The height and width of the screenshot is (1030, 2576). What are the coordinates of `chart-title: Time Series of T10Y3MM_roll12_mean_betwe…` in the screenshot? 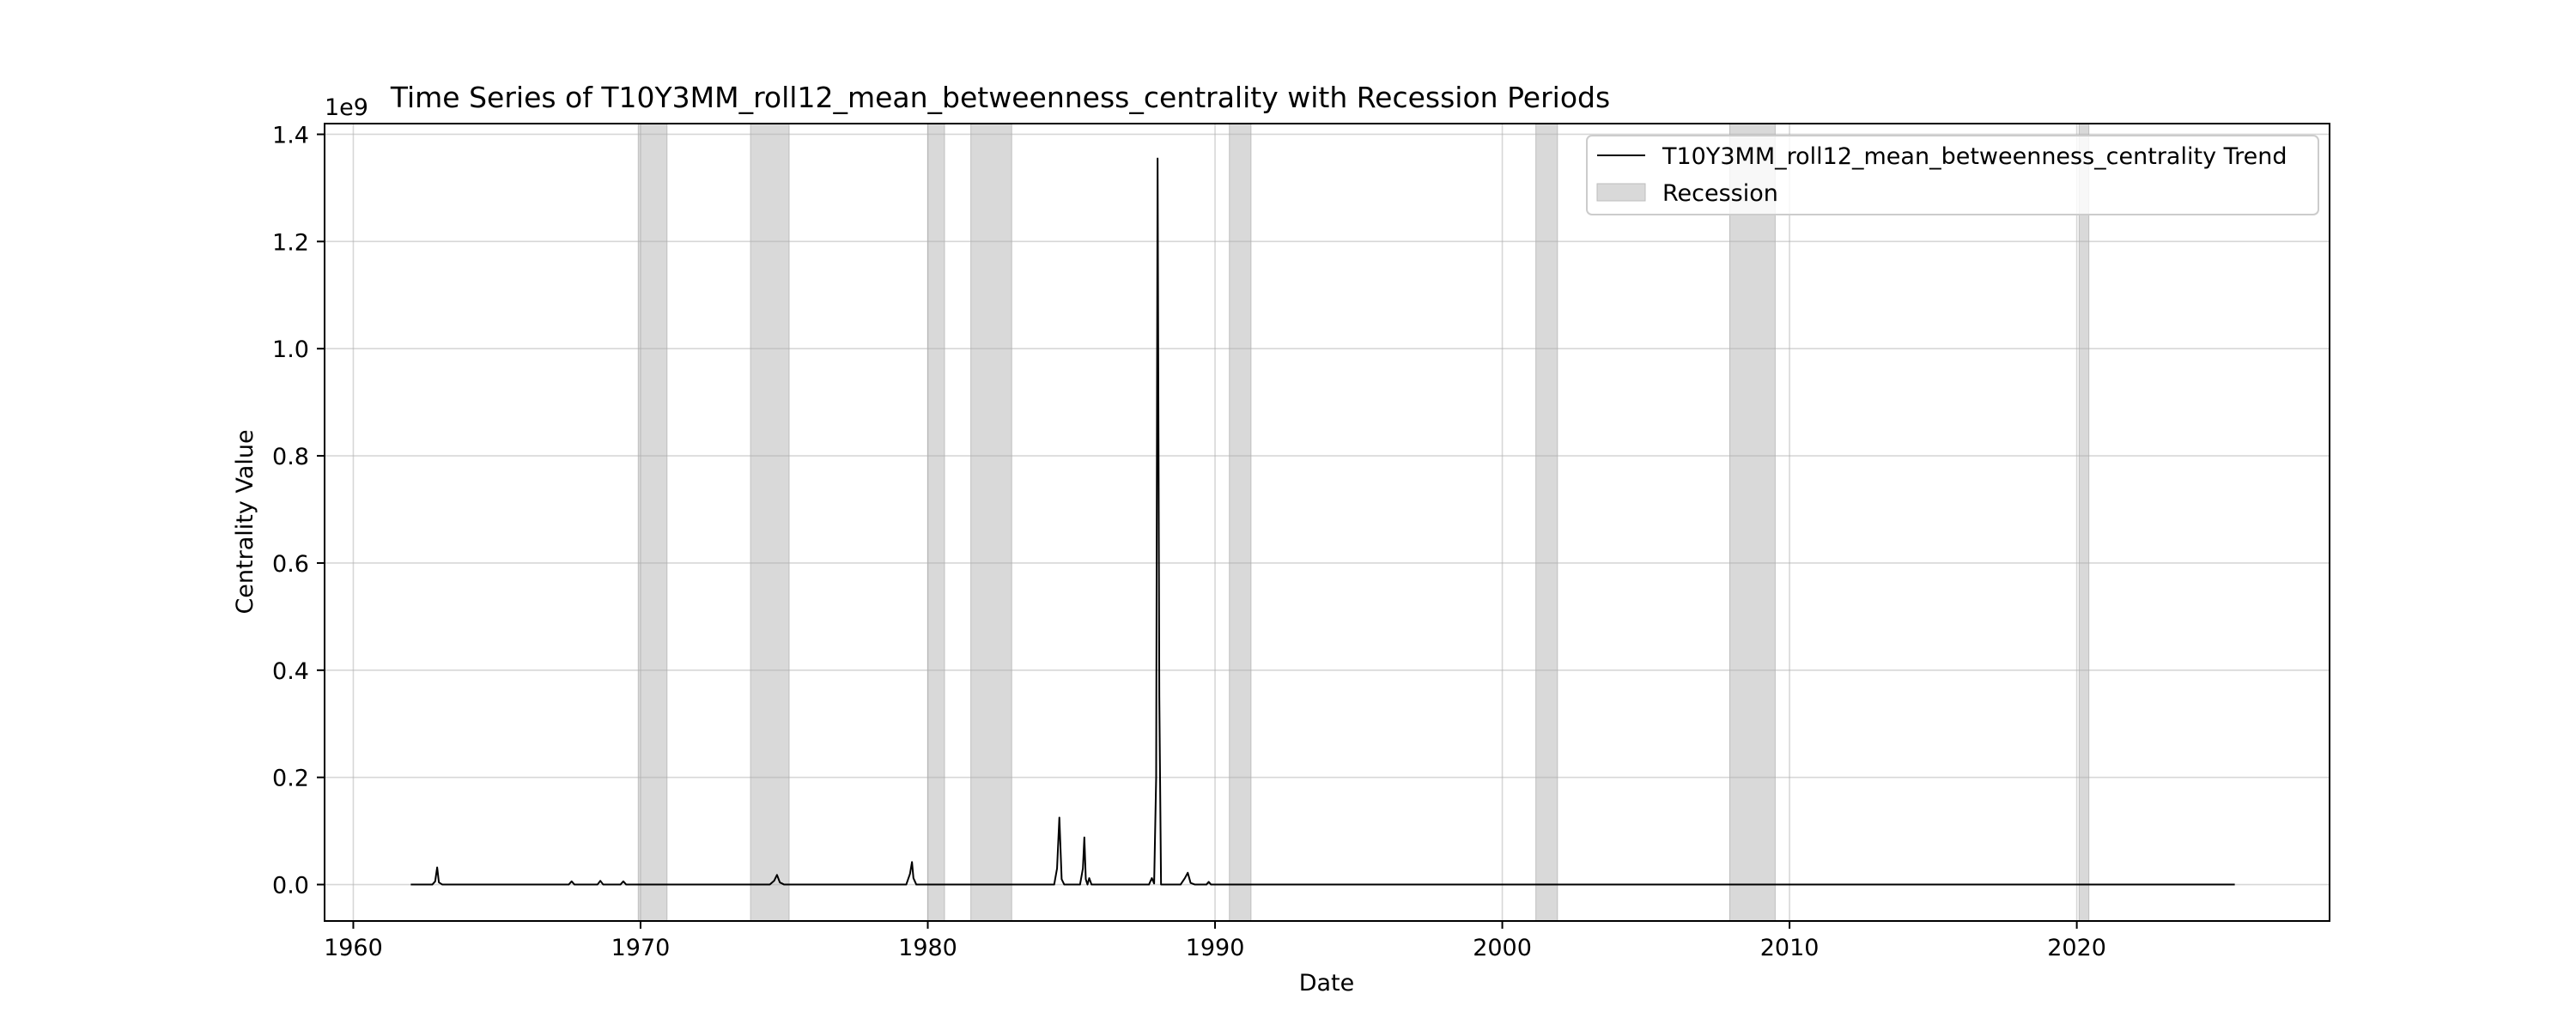 It's located at (1000, 97).